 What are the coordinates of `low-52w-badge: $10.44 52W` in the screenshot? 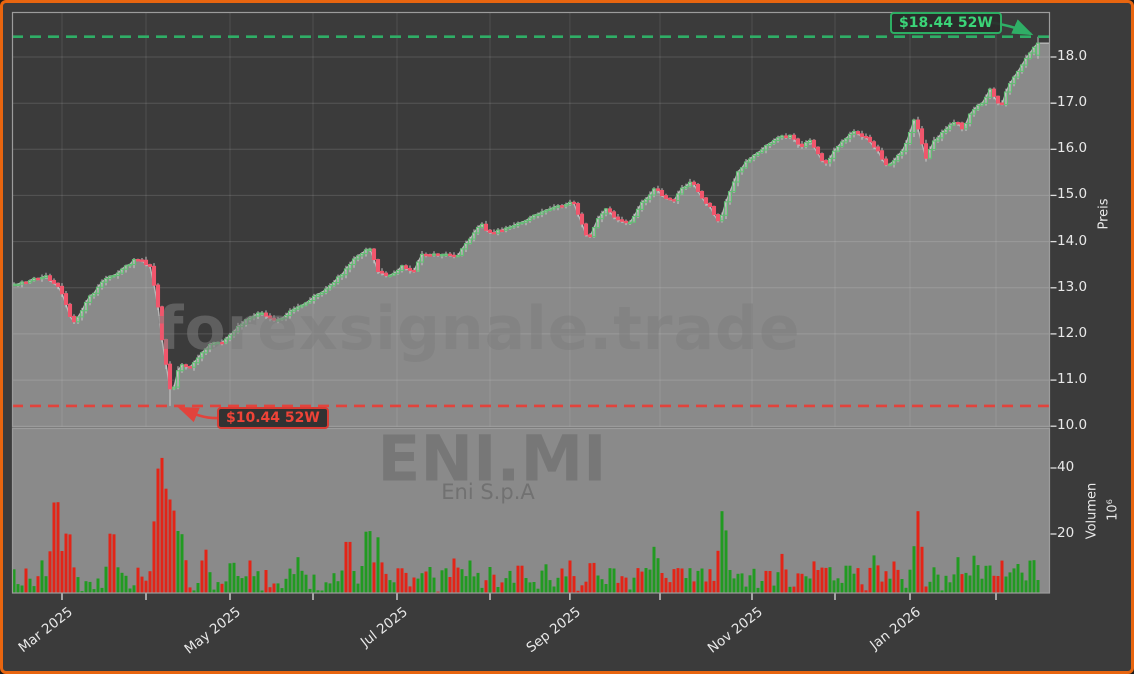 It's located at (273, 418).